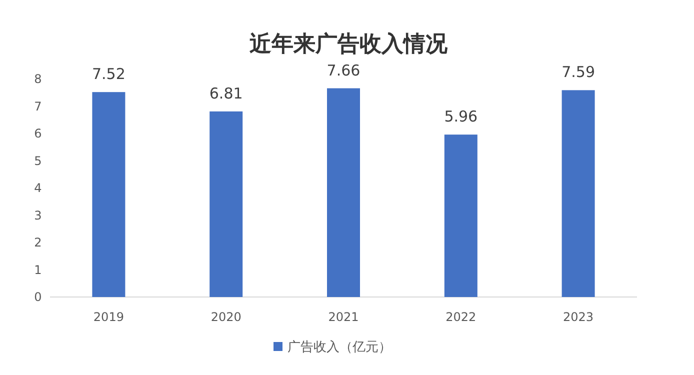  I want to click on x-tick-label: 2020, so click(226, 317).